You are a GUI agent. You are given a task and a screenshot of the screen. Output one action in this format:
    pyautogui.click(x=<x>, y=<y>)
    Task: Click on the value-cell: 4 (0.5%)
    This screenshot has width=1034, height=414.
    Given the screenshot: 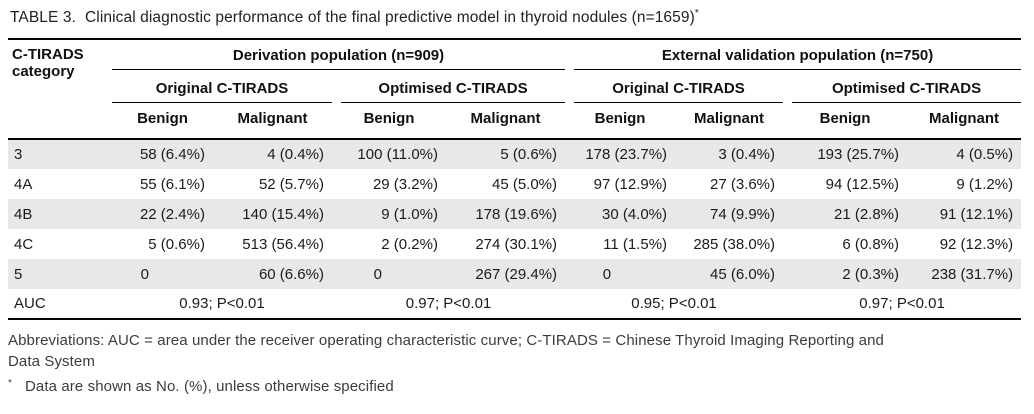 What is the action you would take?
    pyautogui.click(x=985, y=154)
    